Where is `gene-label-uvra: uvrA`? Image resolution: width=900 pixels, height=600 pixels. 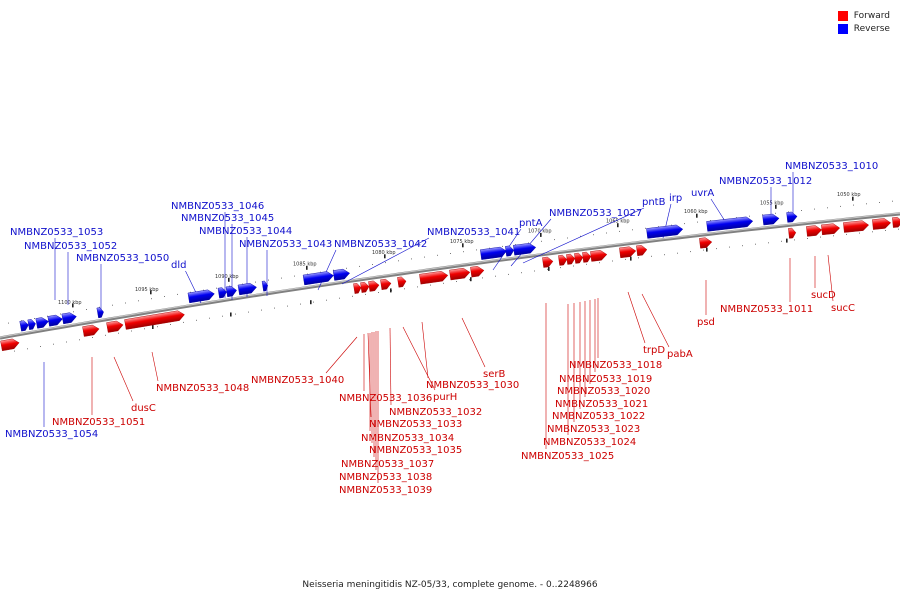 gene-label-uvra: uvrA is located at coordinates (702, 193).